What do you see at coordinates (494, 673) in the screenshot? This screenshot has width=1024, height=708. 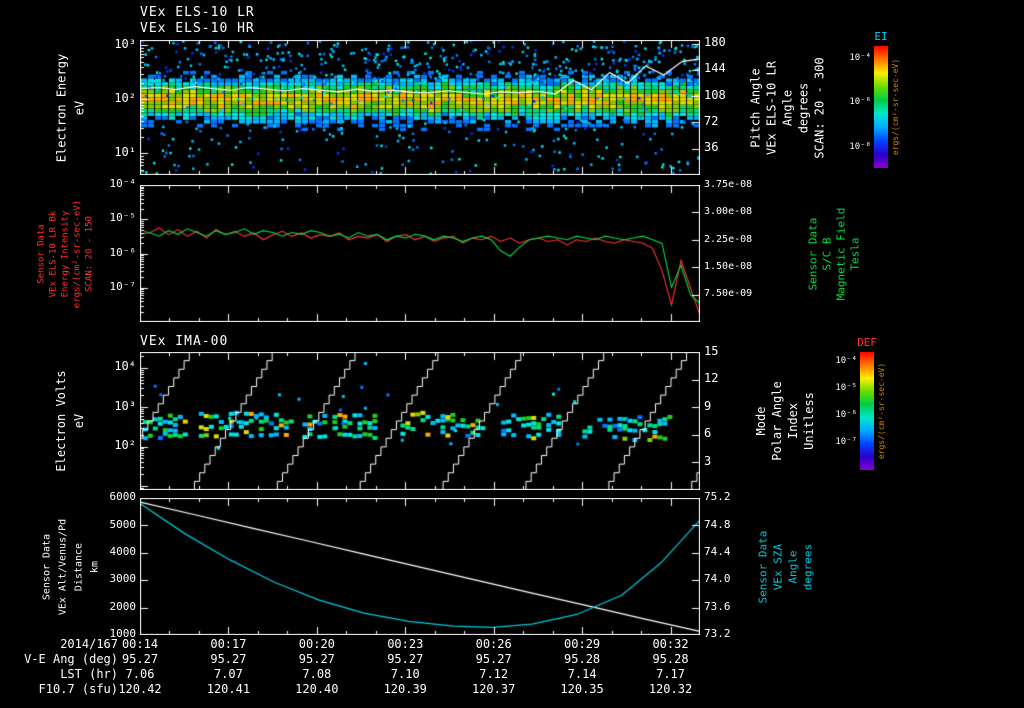 I see `footer-row1-value-4: 7.12` at bounding box center [494, 673].